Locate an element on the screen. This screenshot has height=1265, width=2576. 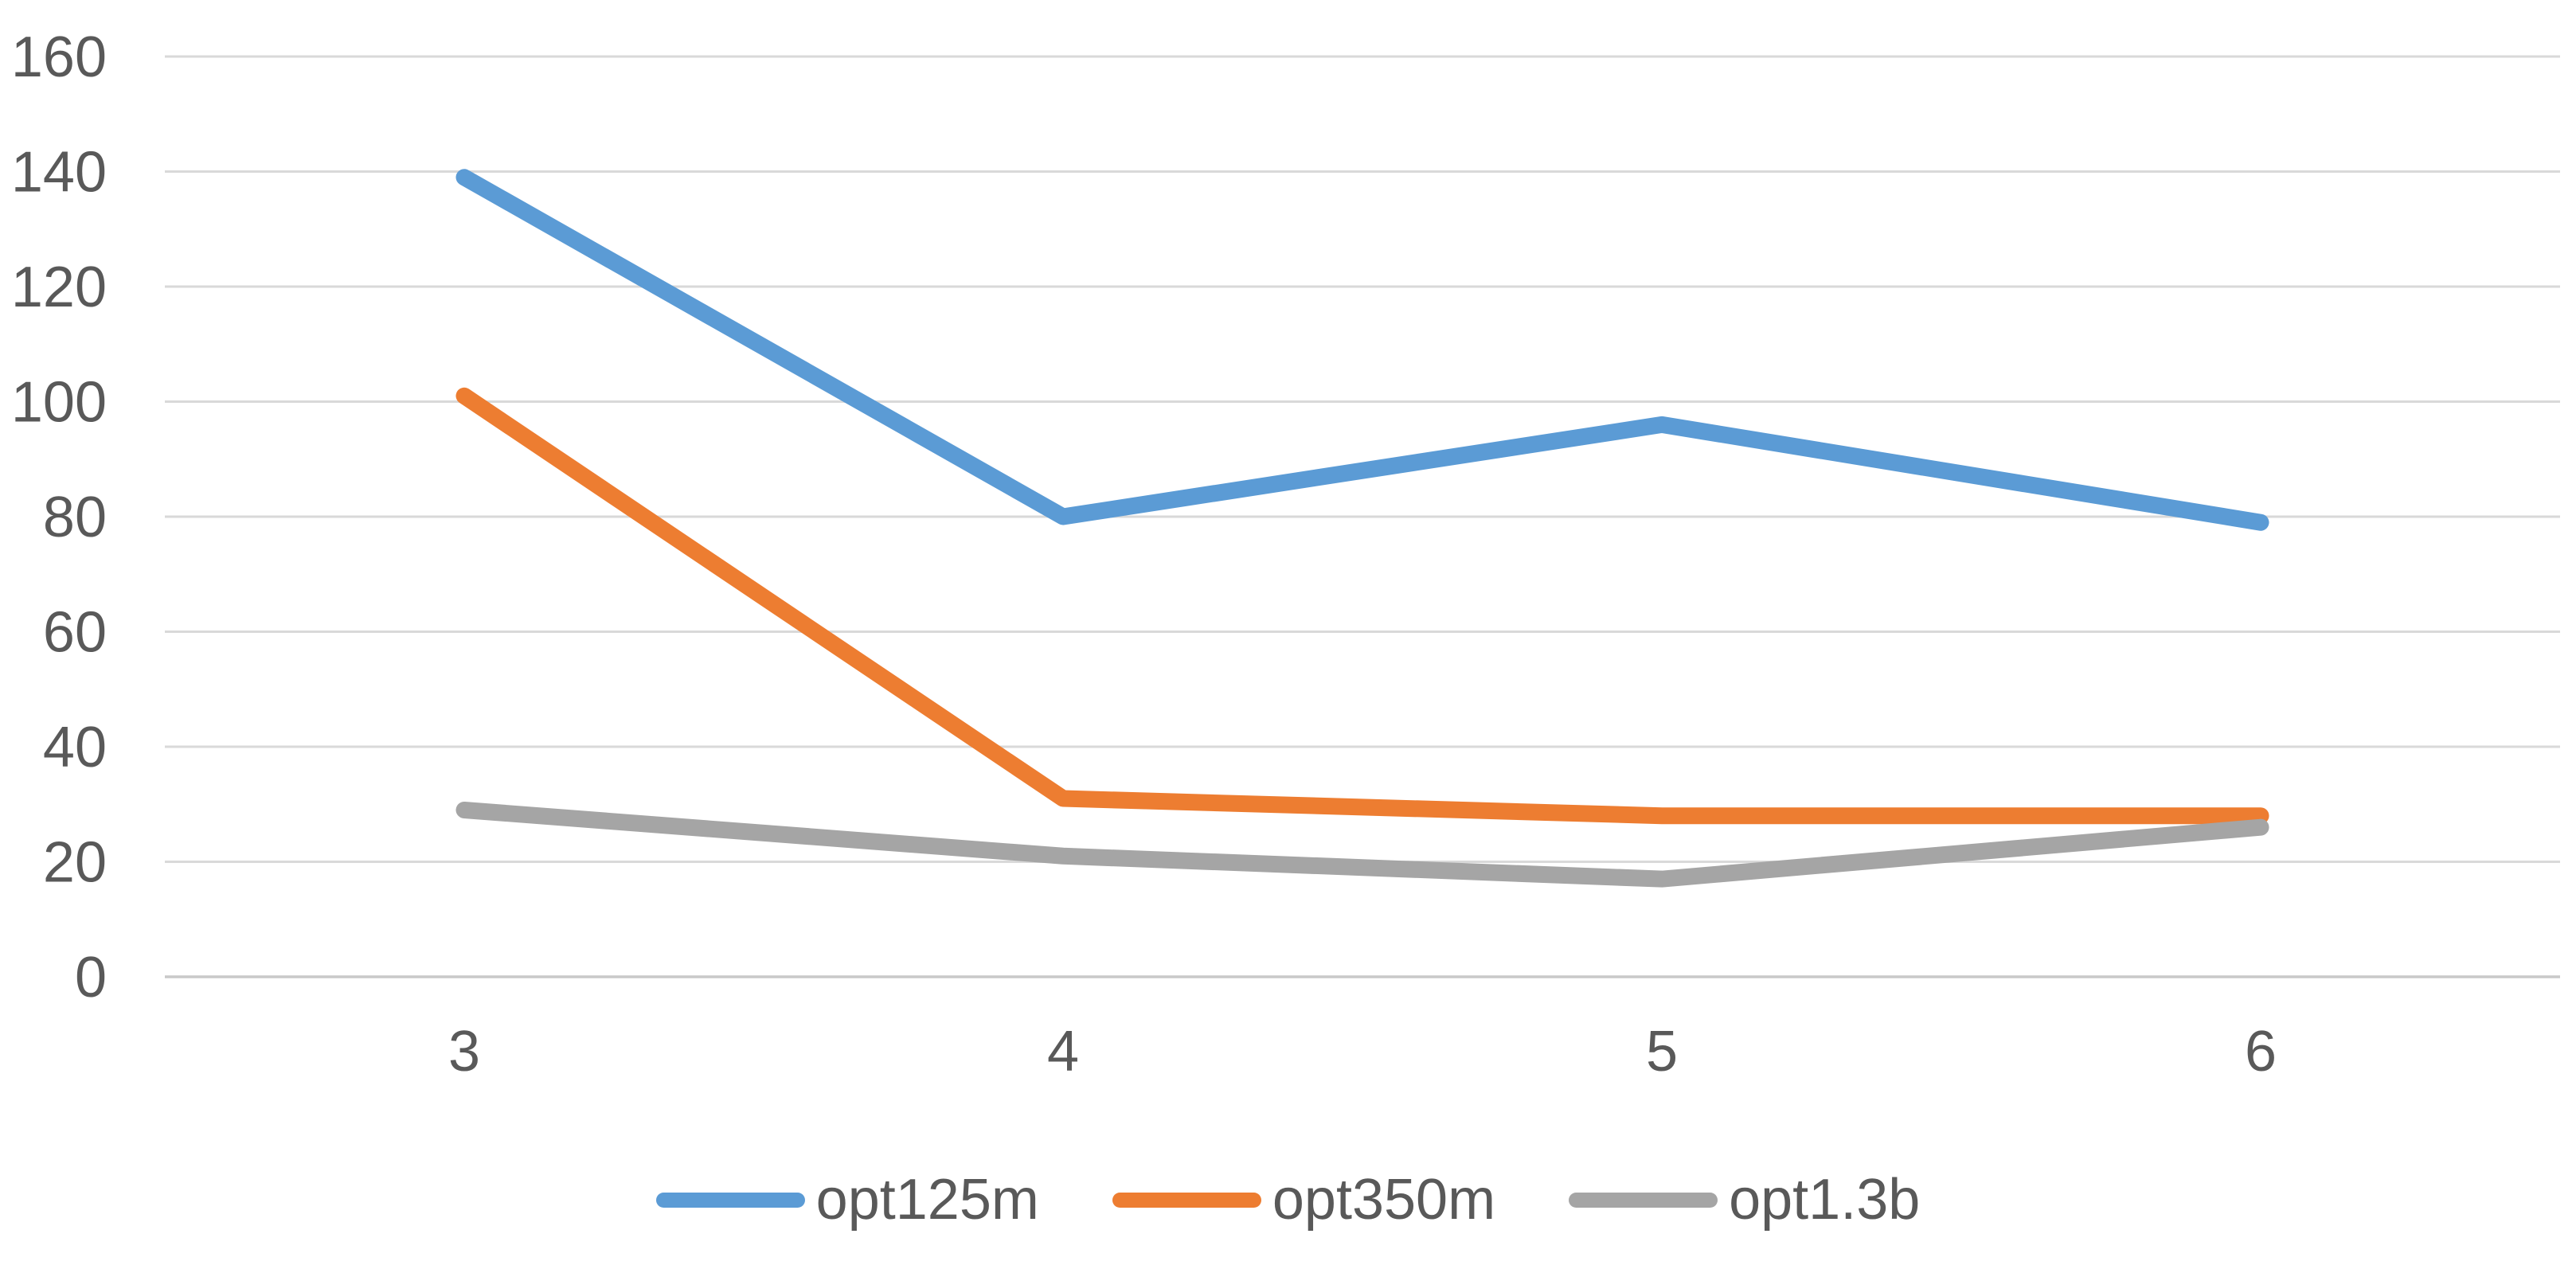
x-axis-category-label: 5 is located at coordinates (1662, 1051).